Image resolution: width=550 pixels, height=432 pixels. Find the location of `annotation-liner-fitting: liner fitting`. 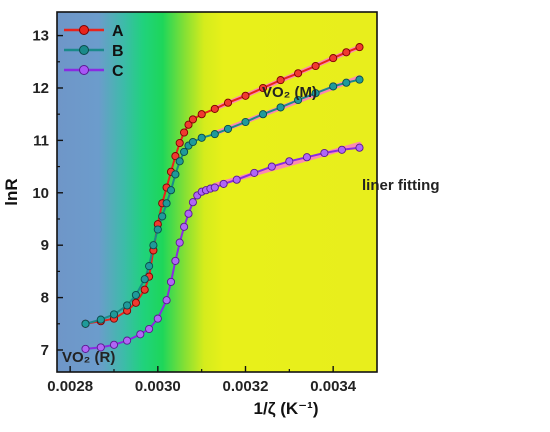

annotation-liner-fitting: liner fitting is located at coordinates (401, 185).